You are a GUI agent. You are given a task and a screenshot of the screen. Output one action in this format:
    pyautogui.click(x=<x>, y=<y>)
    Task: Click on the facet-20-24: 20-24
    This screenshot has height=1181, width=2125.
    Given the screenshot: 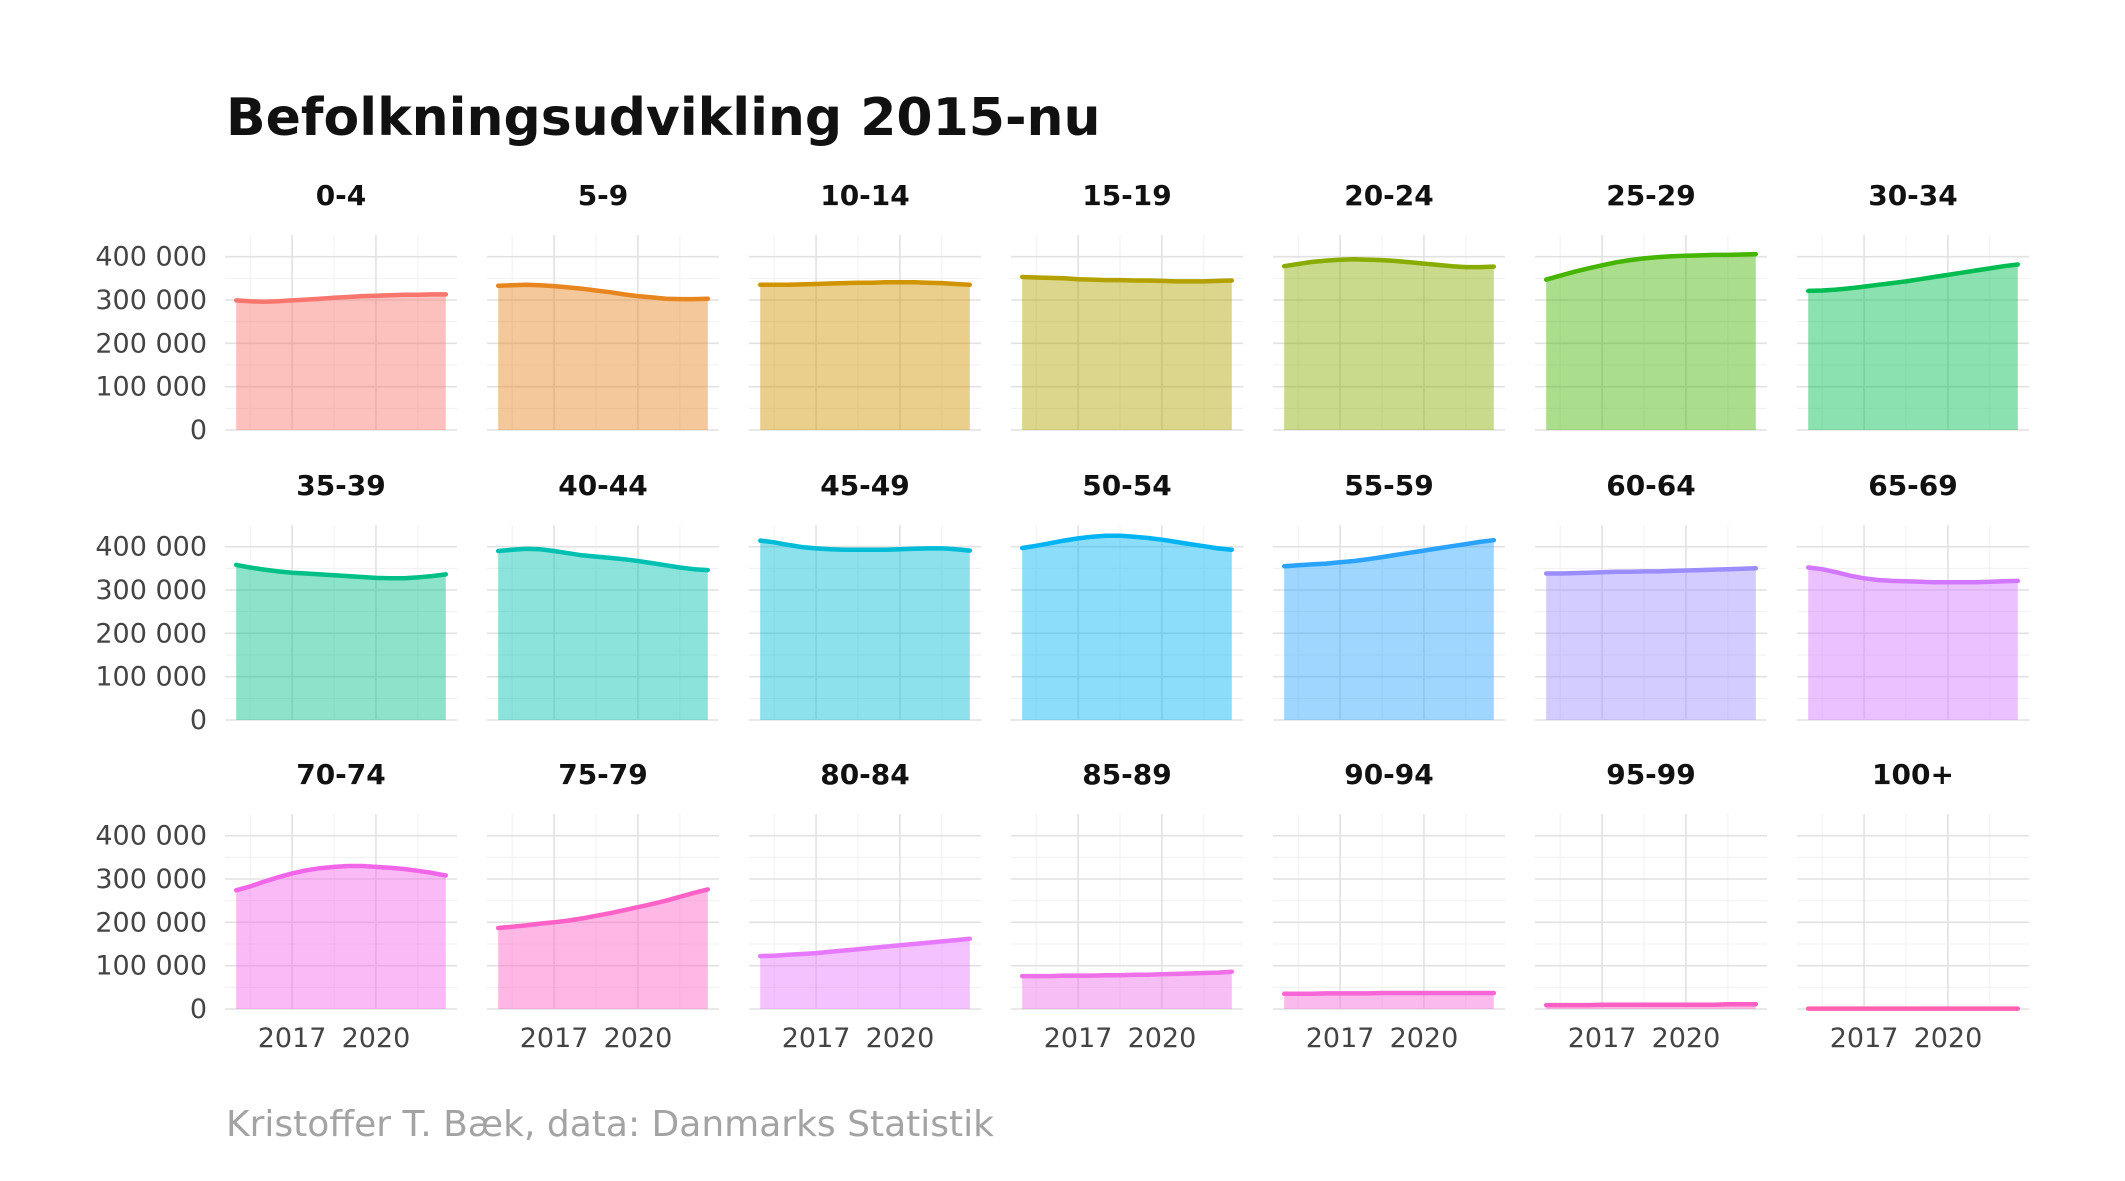 What is the action you would take?
    pyautogui.click(x=1389, y=305)
    